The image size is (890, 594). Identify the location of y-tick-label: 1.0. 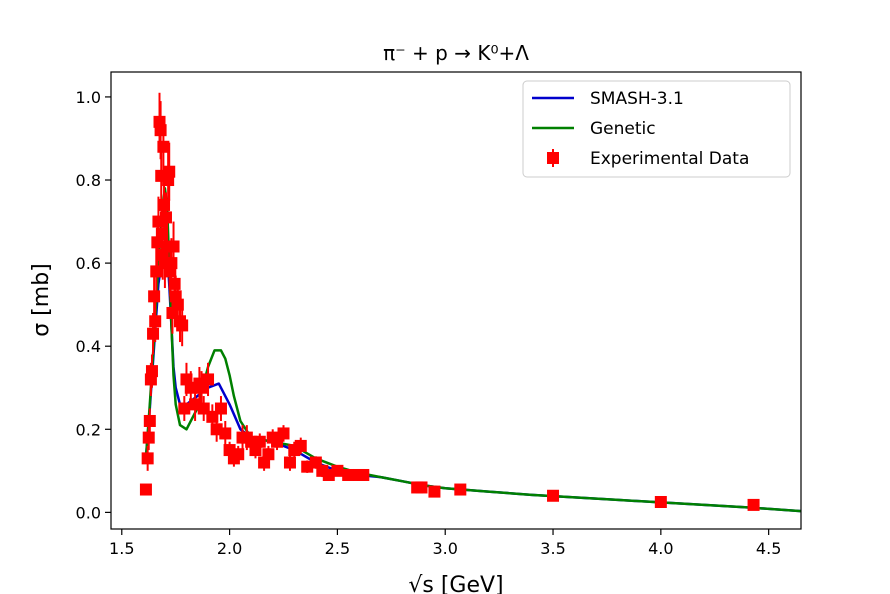
(88, 97).